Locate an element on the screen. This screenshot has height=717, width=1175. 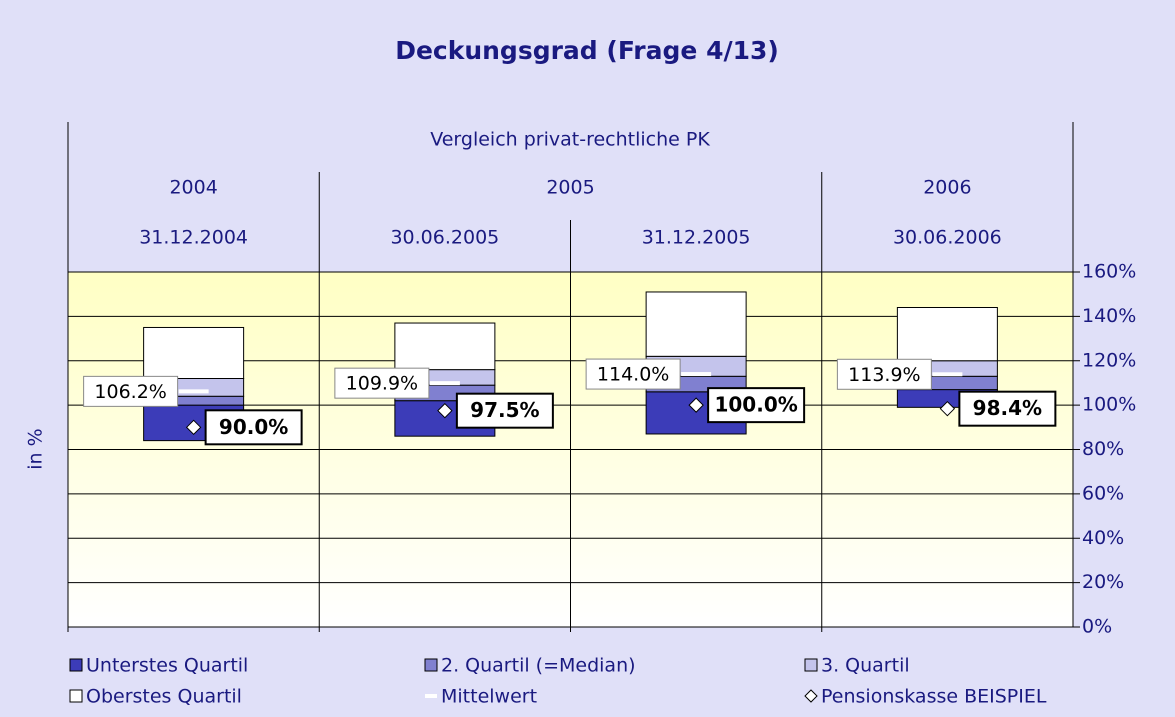
mean-label: 113.9% is located at coordinates (884, 375).